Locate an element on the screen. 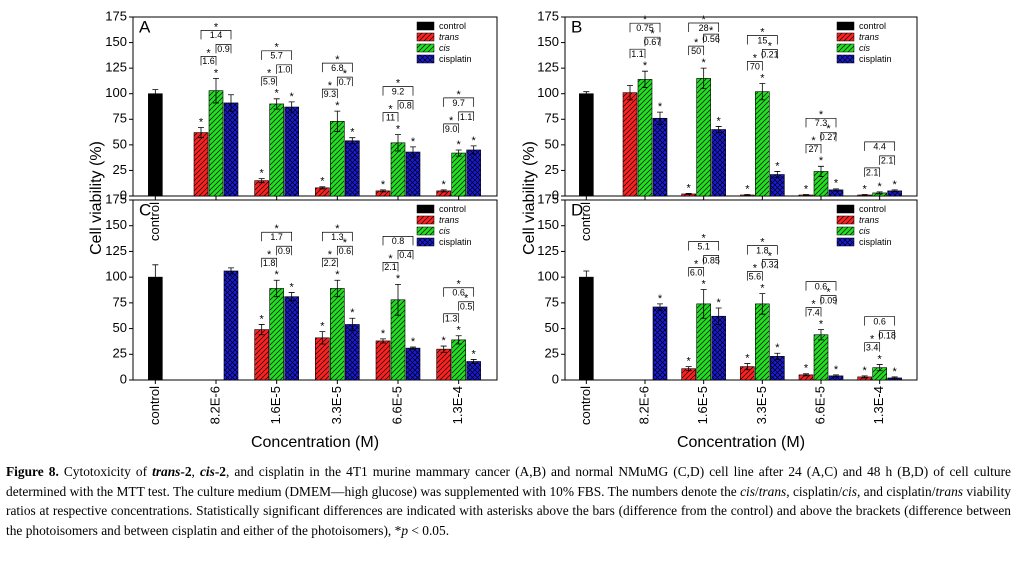  y-tick-label: 100 is located at coordinates (116, 276).